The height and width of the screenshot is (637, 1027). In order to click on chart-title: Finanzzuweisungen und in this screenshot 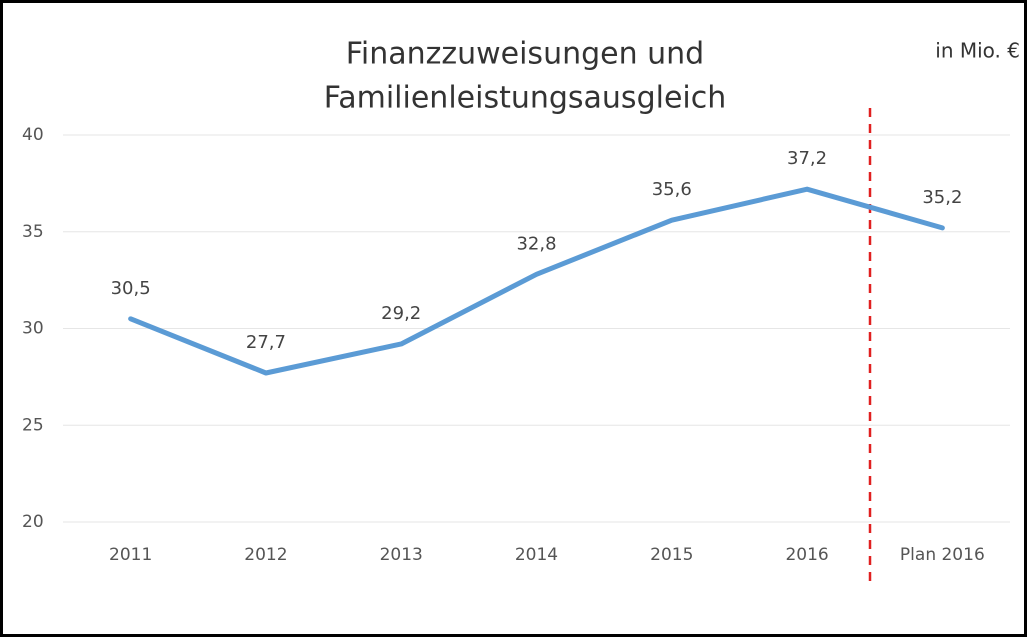, I will do `click(525, 54)`.